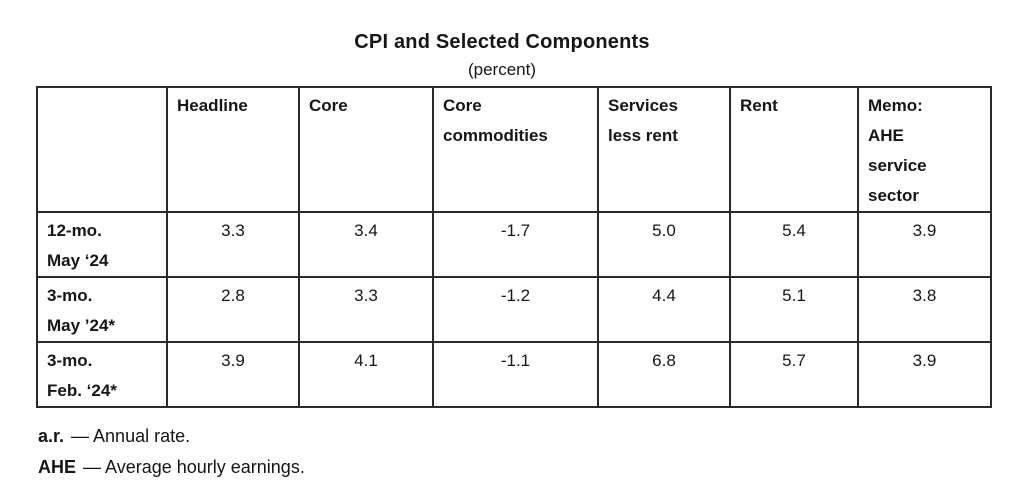 The width and height of the screenshot is (1024, 497). I want to click on cell-memo-ahe: 3.8, so click(924, 309).